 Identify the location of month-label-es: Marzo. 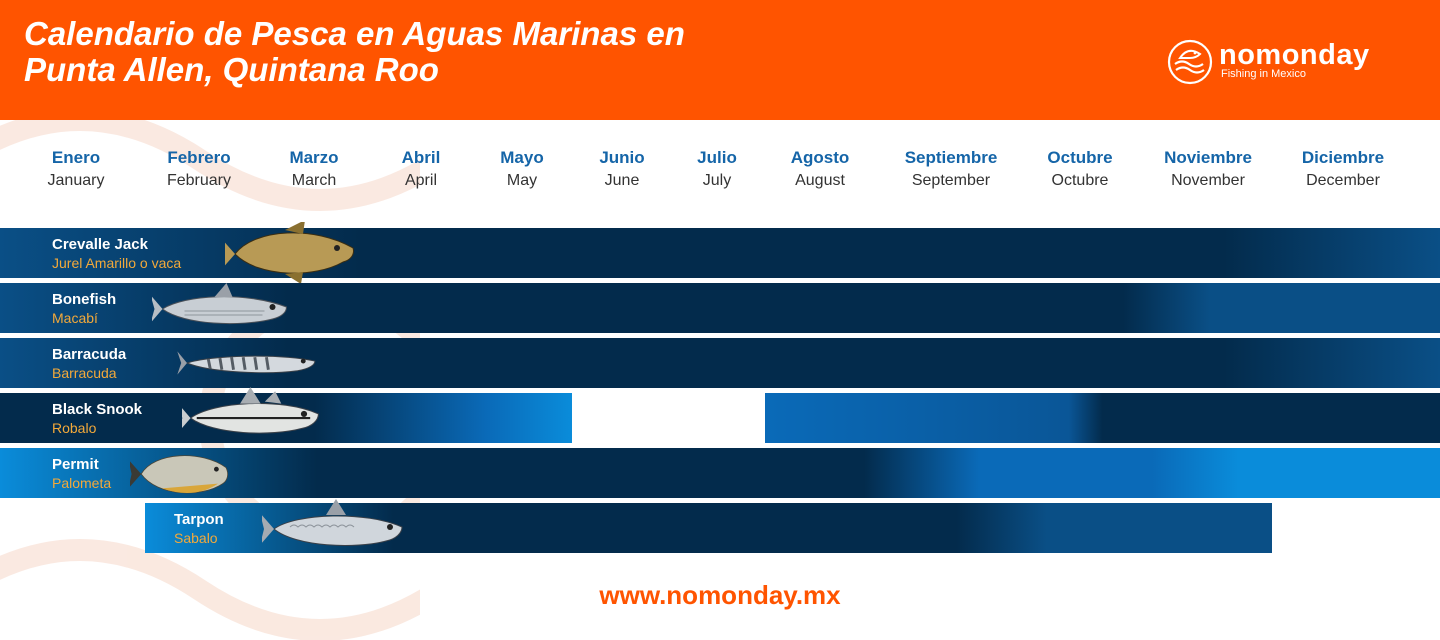
(314, 157).